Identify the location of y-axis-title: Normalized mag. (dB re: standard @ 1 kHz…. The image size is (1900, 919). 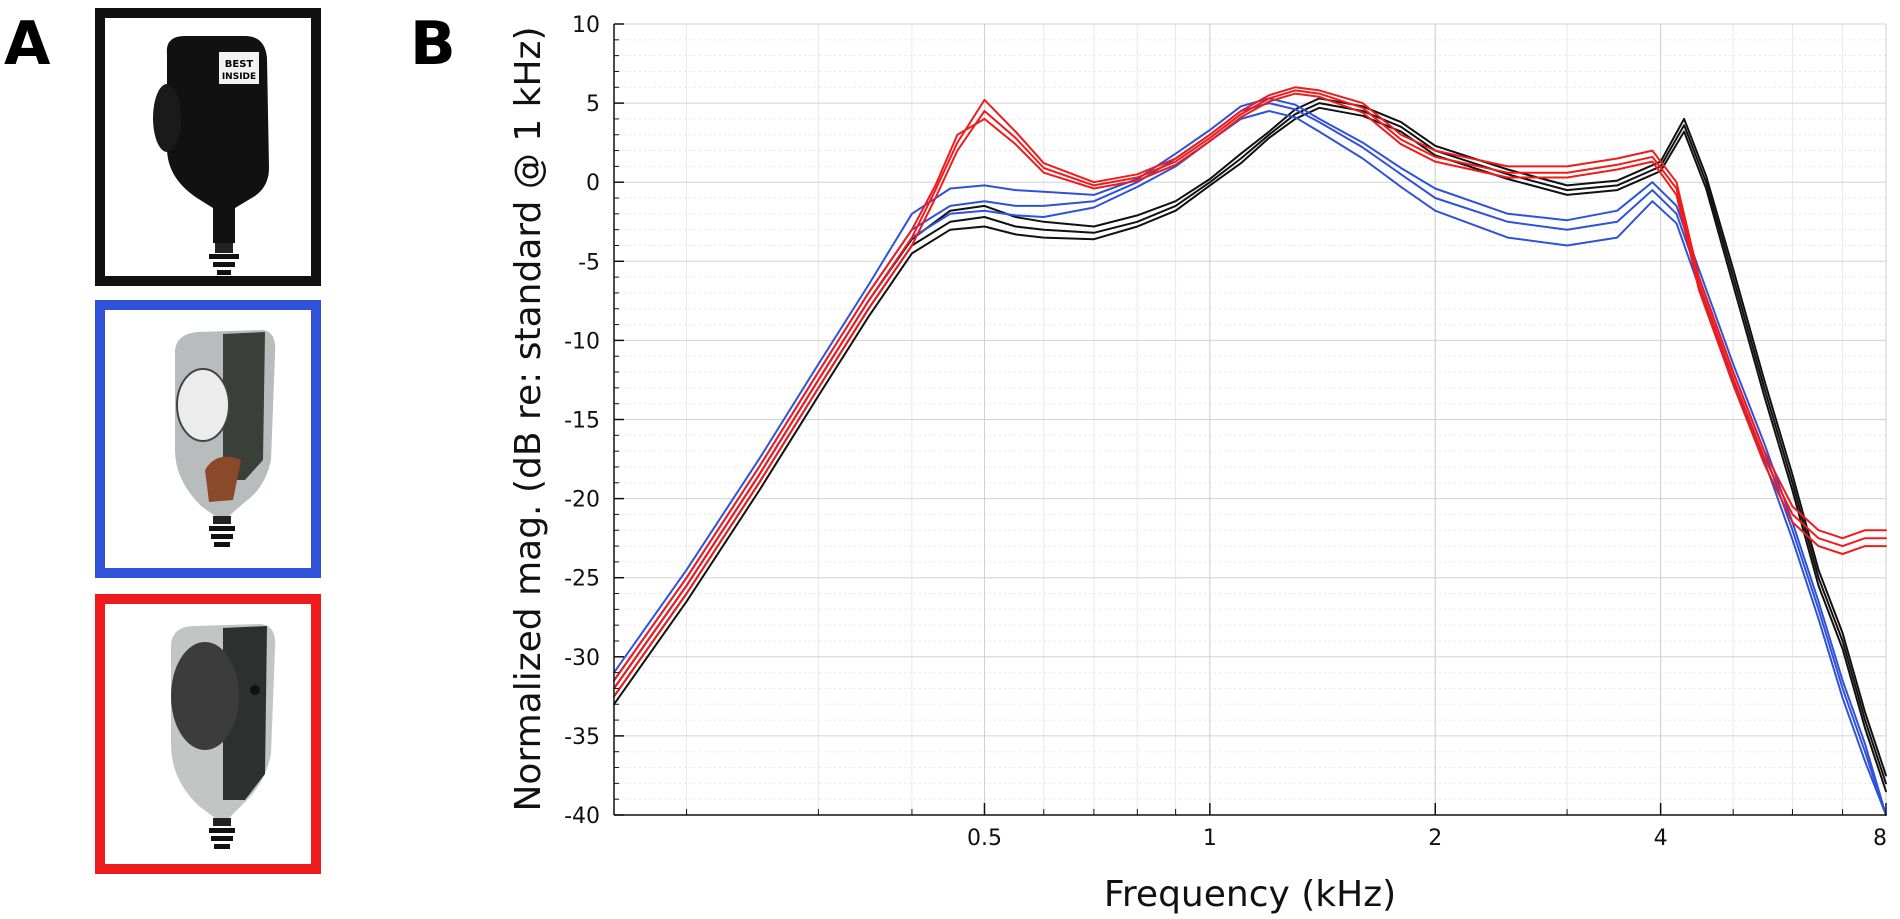
(528, 418).